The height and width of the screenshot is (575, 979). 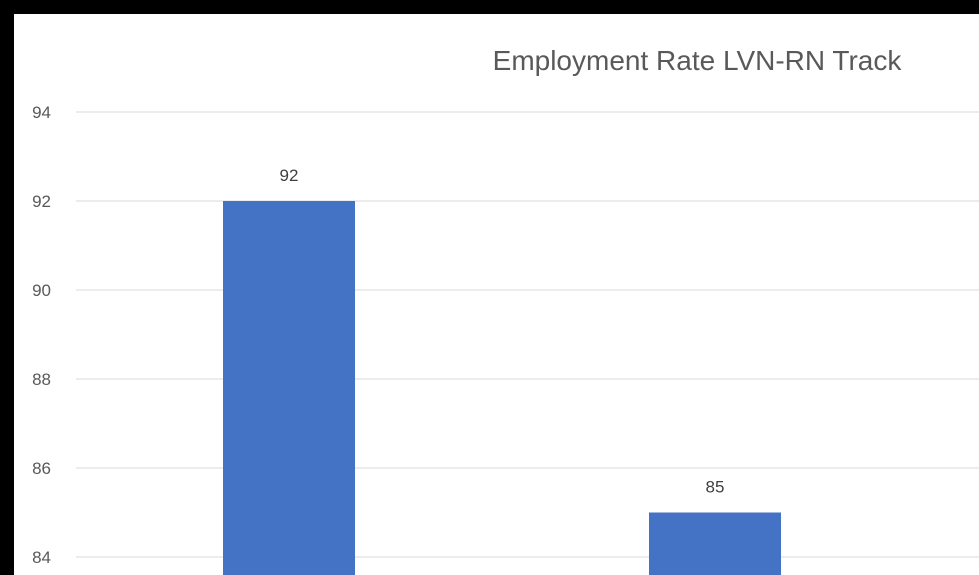 What do you see at coordinates (698, 60) in the screenshot?
I see `chart-title: Employment Rate LVN-RN Track` at bounding box center [698, 60].